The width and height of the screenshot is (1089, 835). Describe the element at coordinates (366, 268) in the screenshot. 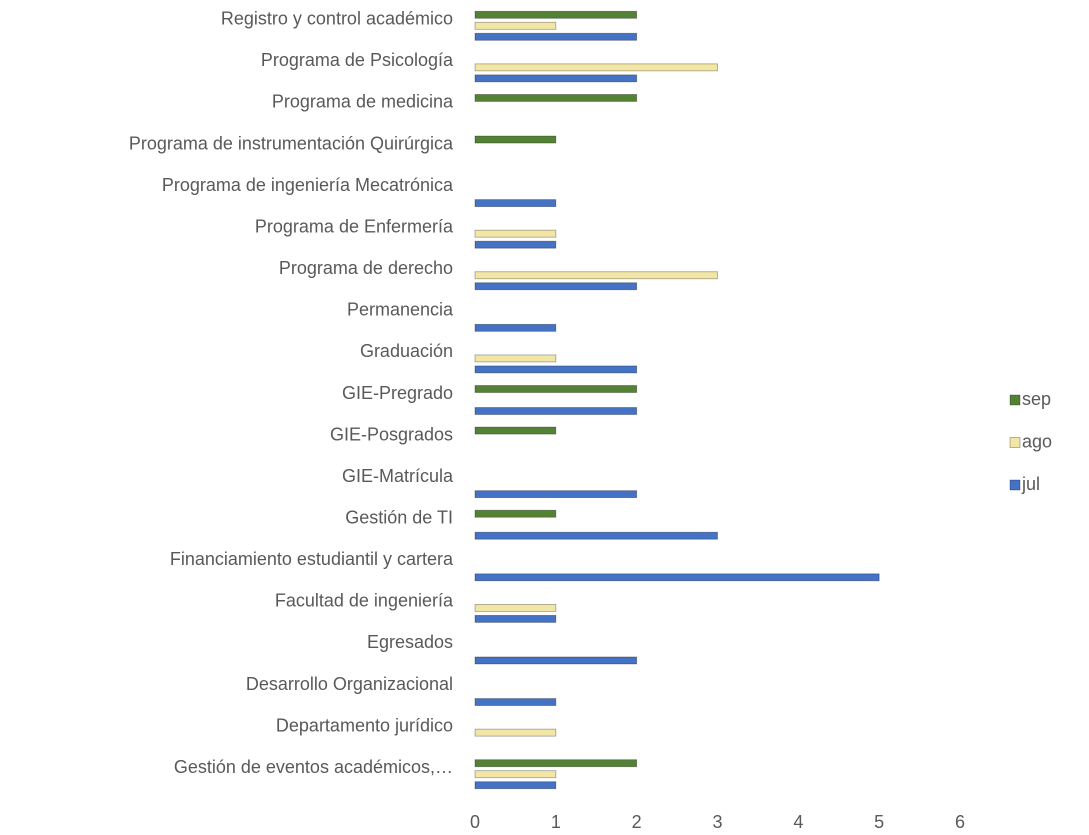

I see `y-tick-label: Programa de derecho` at that location.